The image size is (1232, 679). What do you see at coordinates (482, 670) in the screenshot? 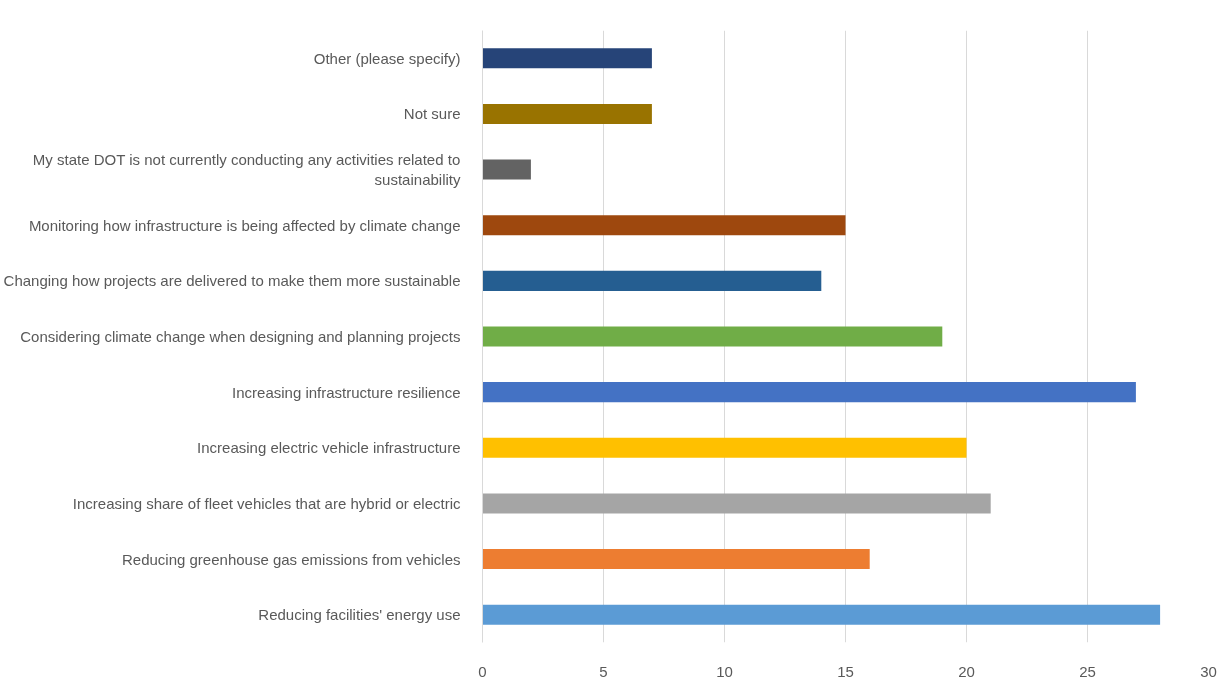
I see `x-tick-label: 0` at bounding box center [482, 670].